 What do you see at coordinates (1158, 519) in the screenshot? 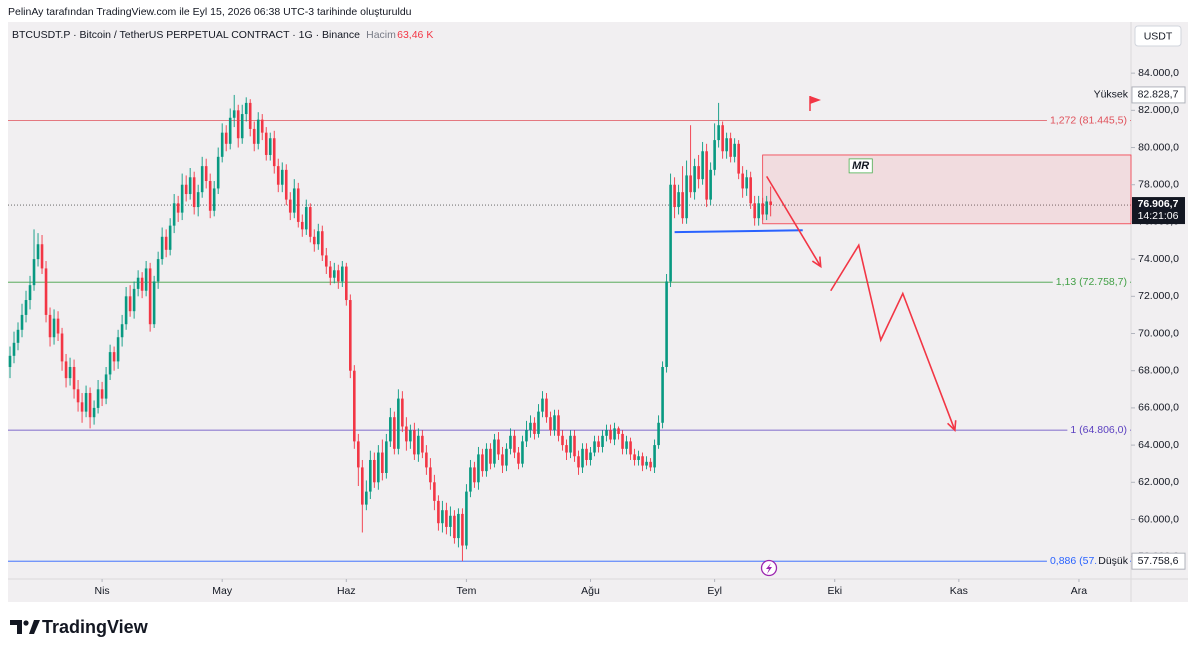
I see `y-tick-label: 60.000,0` at bounding box center [1158, 519].